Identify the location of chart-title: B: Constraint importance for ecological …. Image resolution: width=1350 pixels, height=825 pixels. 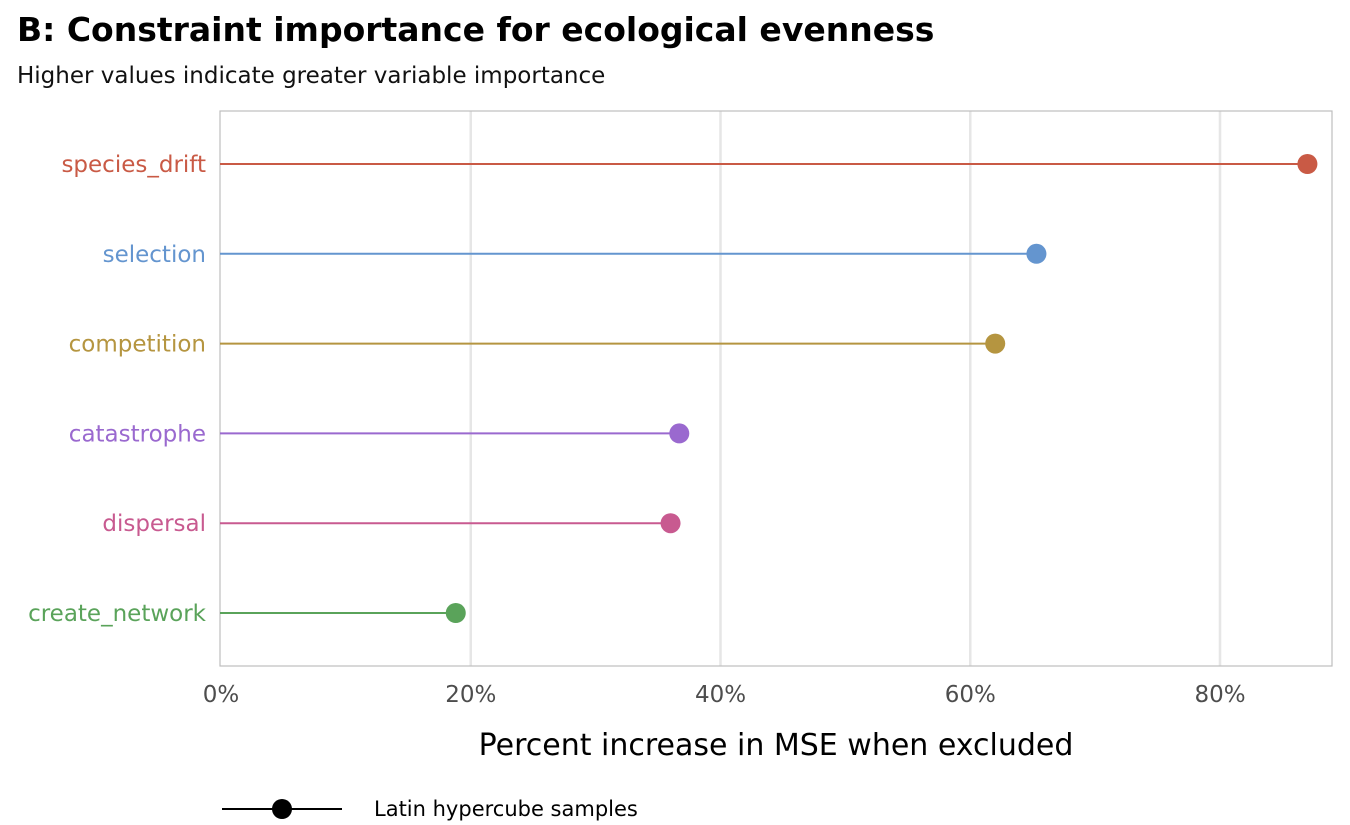
(476, 29).